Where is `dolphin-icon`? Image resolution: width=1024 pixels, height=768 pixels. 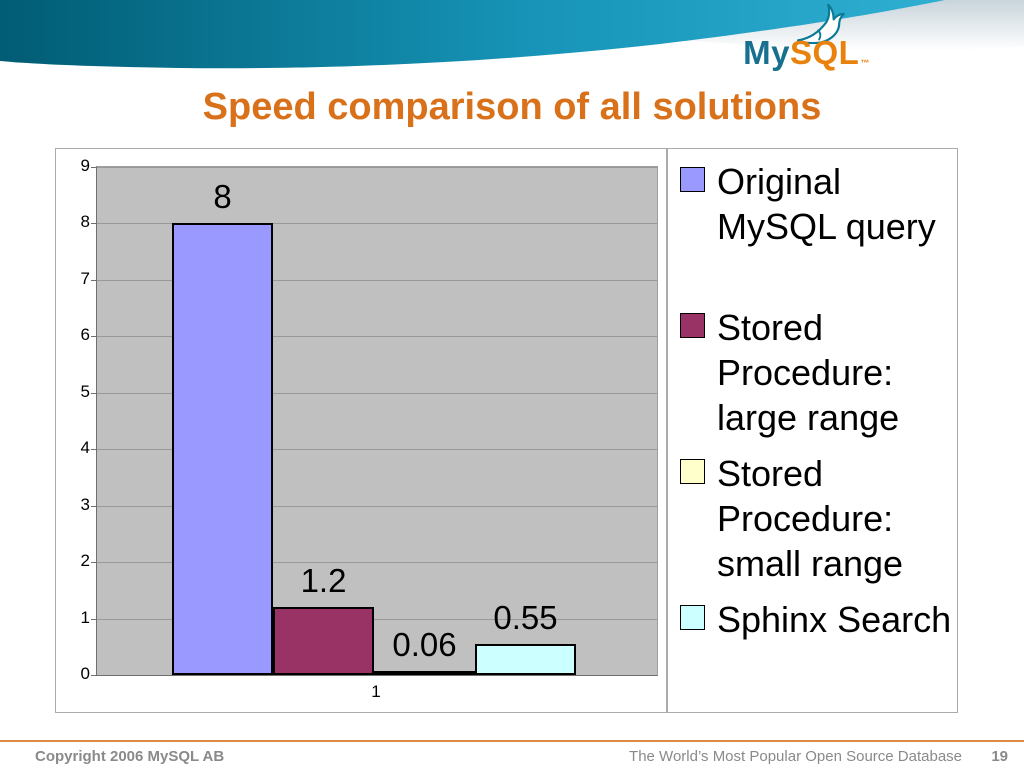 dolphin-icon is located at coordinates (820, 23).